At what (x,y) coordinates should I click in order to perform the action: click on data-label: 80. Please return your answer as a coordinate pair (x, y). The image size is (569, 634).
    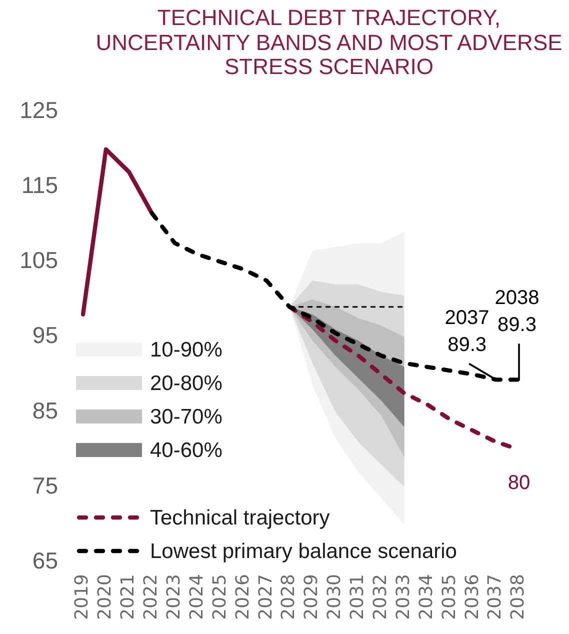
    Looking at the image, I should click on (519, 483).